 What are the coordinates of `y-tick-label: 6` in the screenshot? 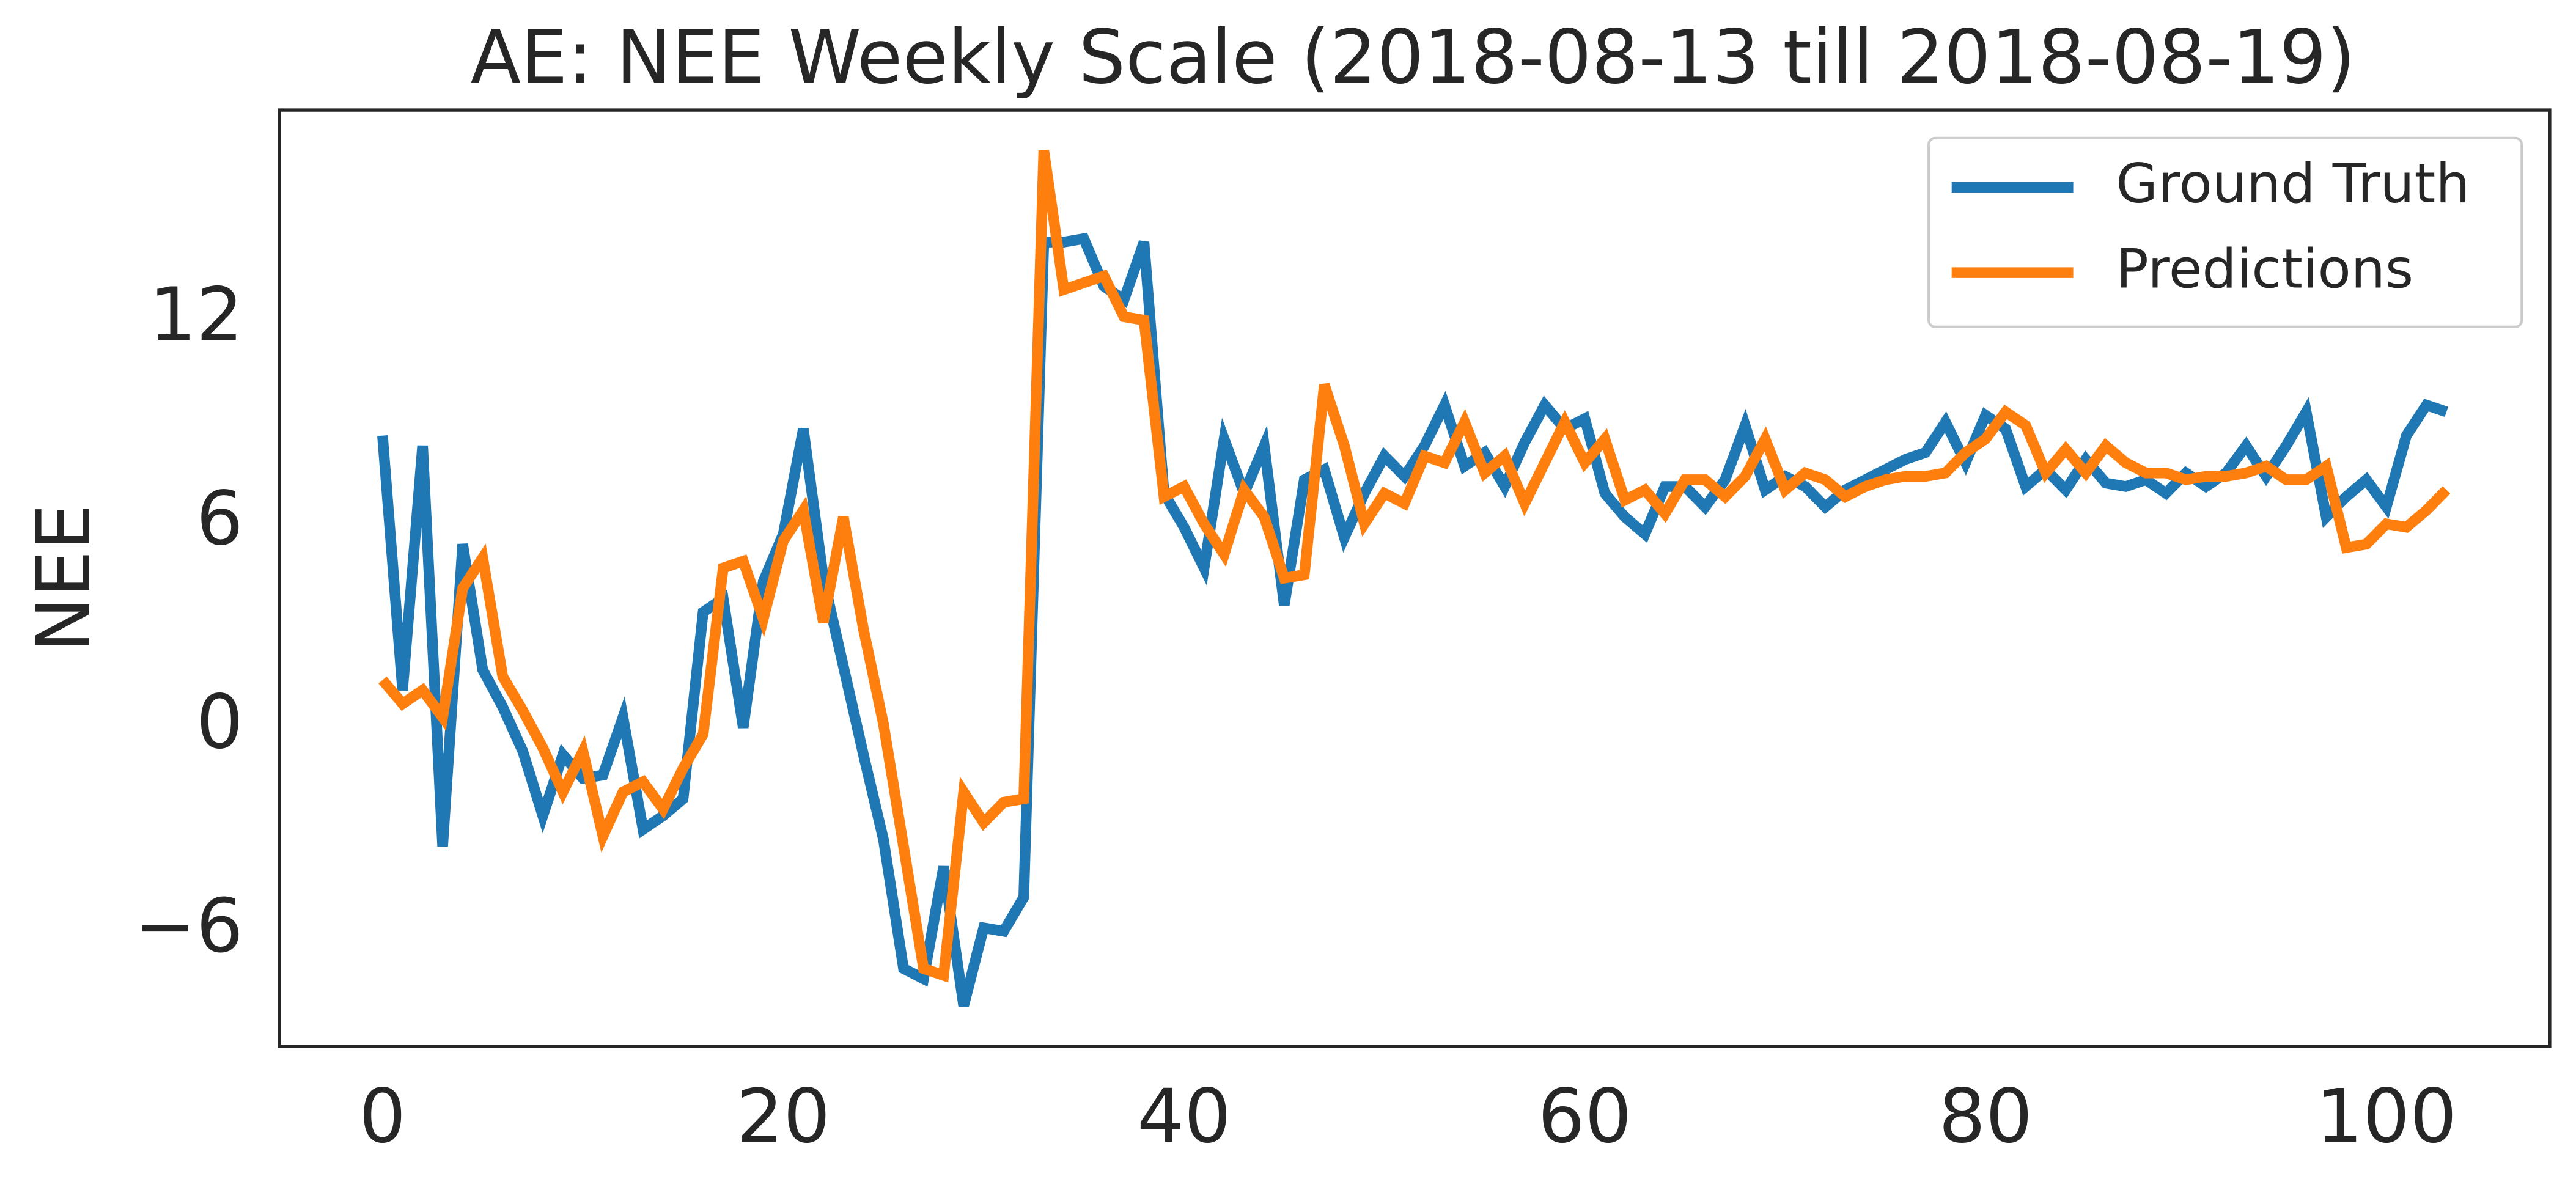 It's located at (219, 519).